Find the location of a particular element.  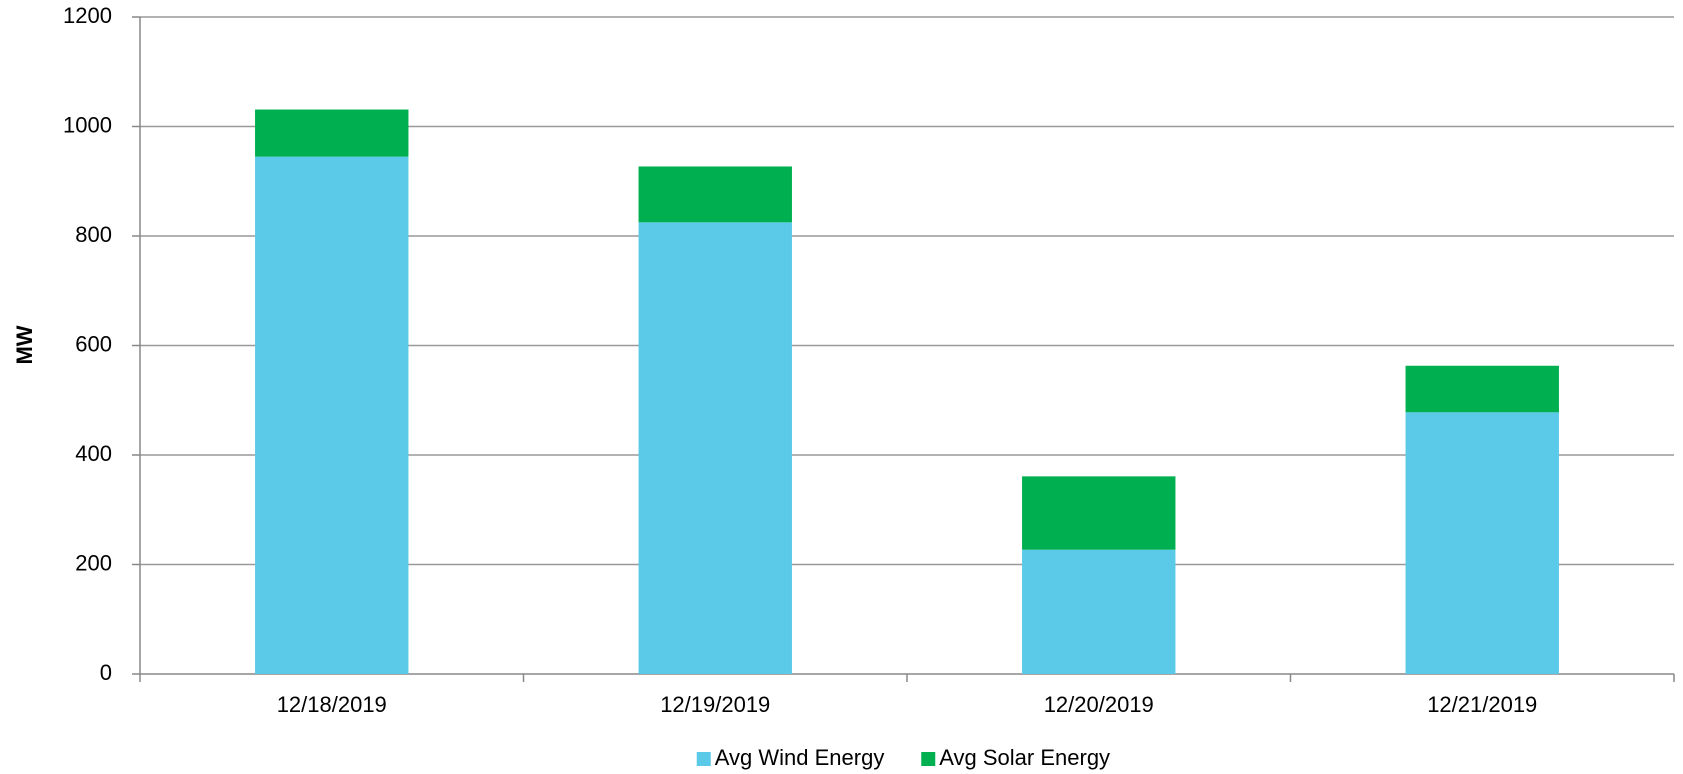

y-tick-label: 1000 is located at coordinates (87, 124).